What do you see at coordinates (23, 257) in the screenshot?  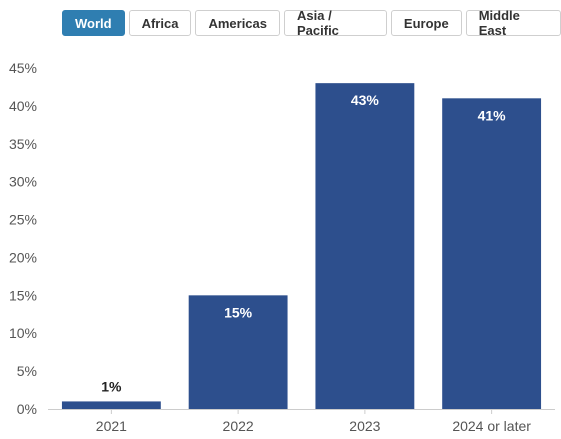 I see `y-tick-label: 20%` at bounding box center [23, 257].